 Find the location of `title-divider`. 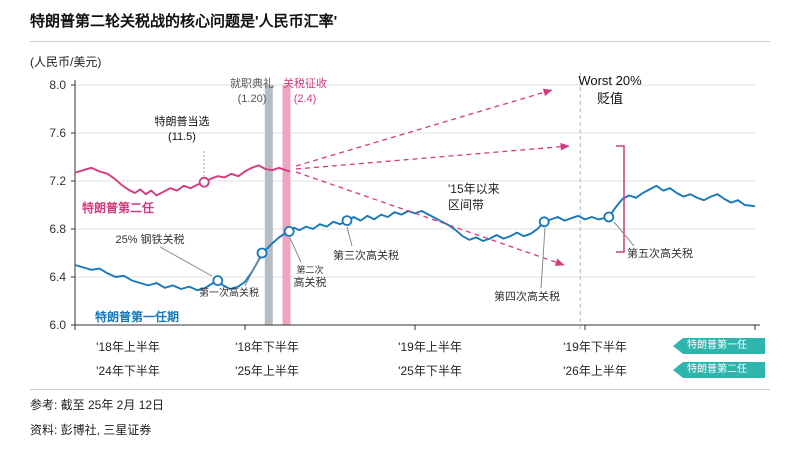

title-divider is located at coordinates (400, 41).